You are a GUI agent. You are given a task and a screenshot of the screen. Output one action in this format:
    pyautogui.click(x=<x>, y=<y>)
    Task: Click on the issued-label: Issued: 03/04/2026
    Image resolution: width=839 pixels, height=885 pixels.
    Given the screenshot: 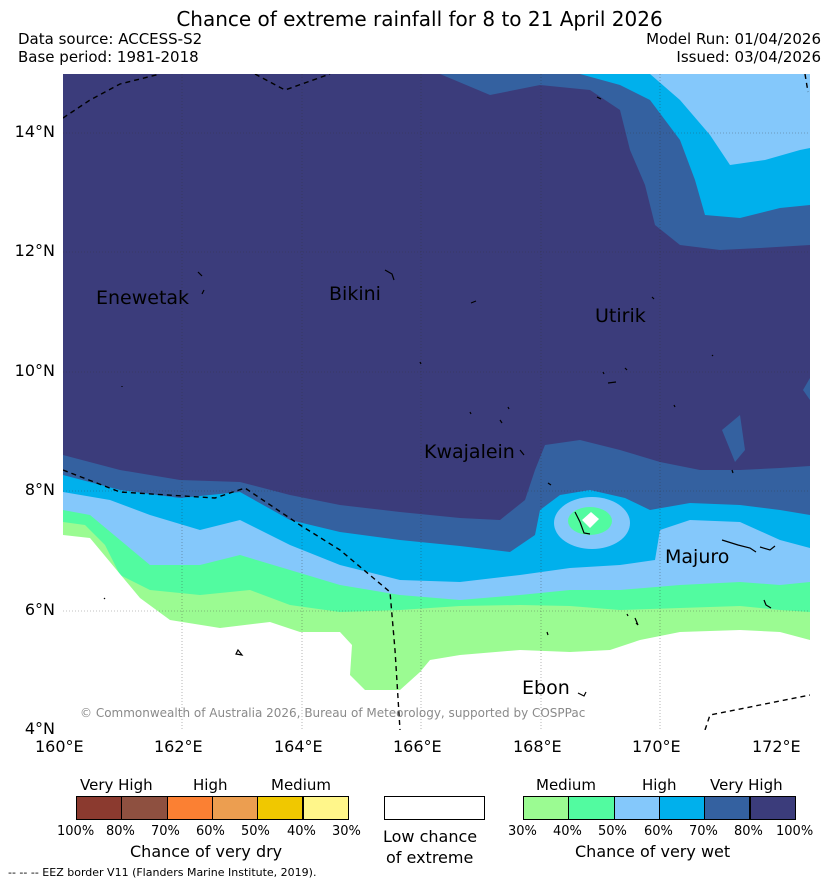 What is the action you would take?
    pyautogui.click(x=748, y=57)
    